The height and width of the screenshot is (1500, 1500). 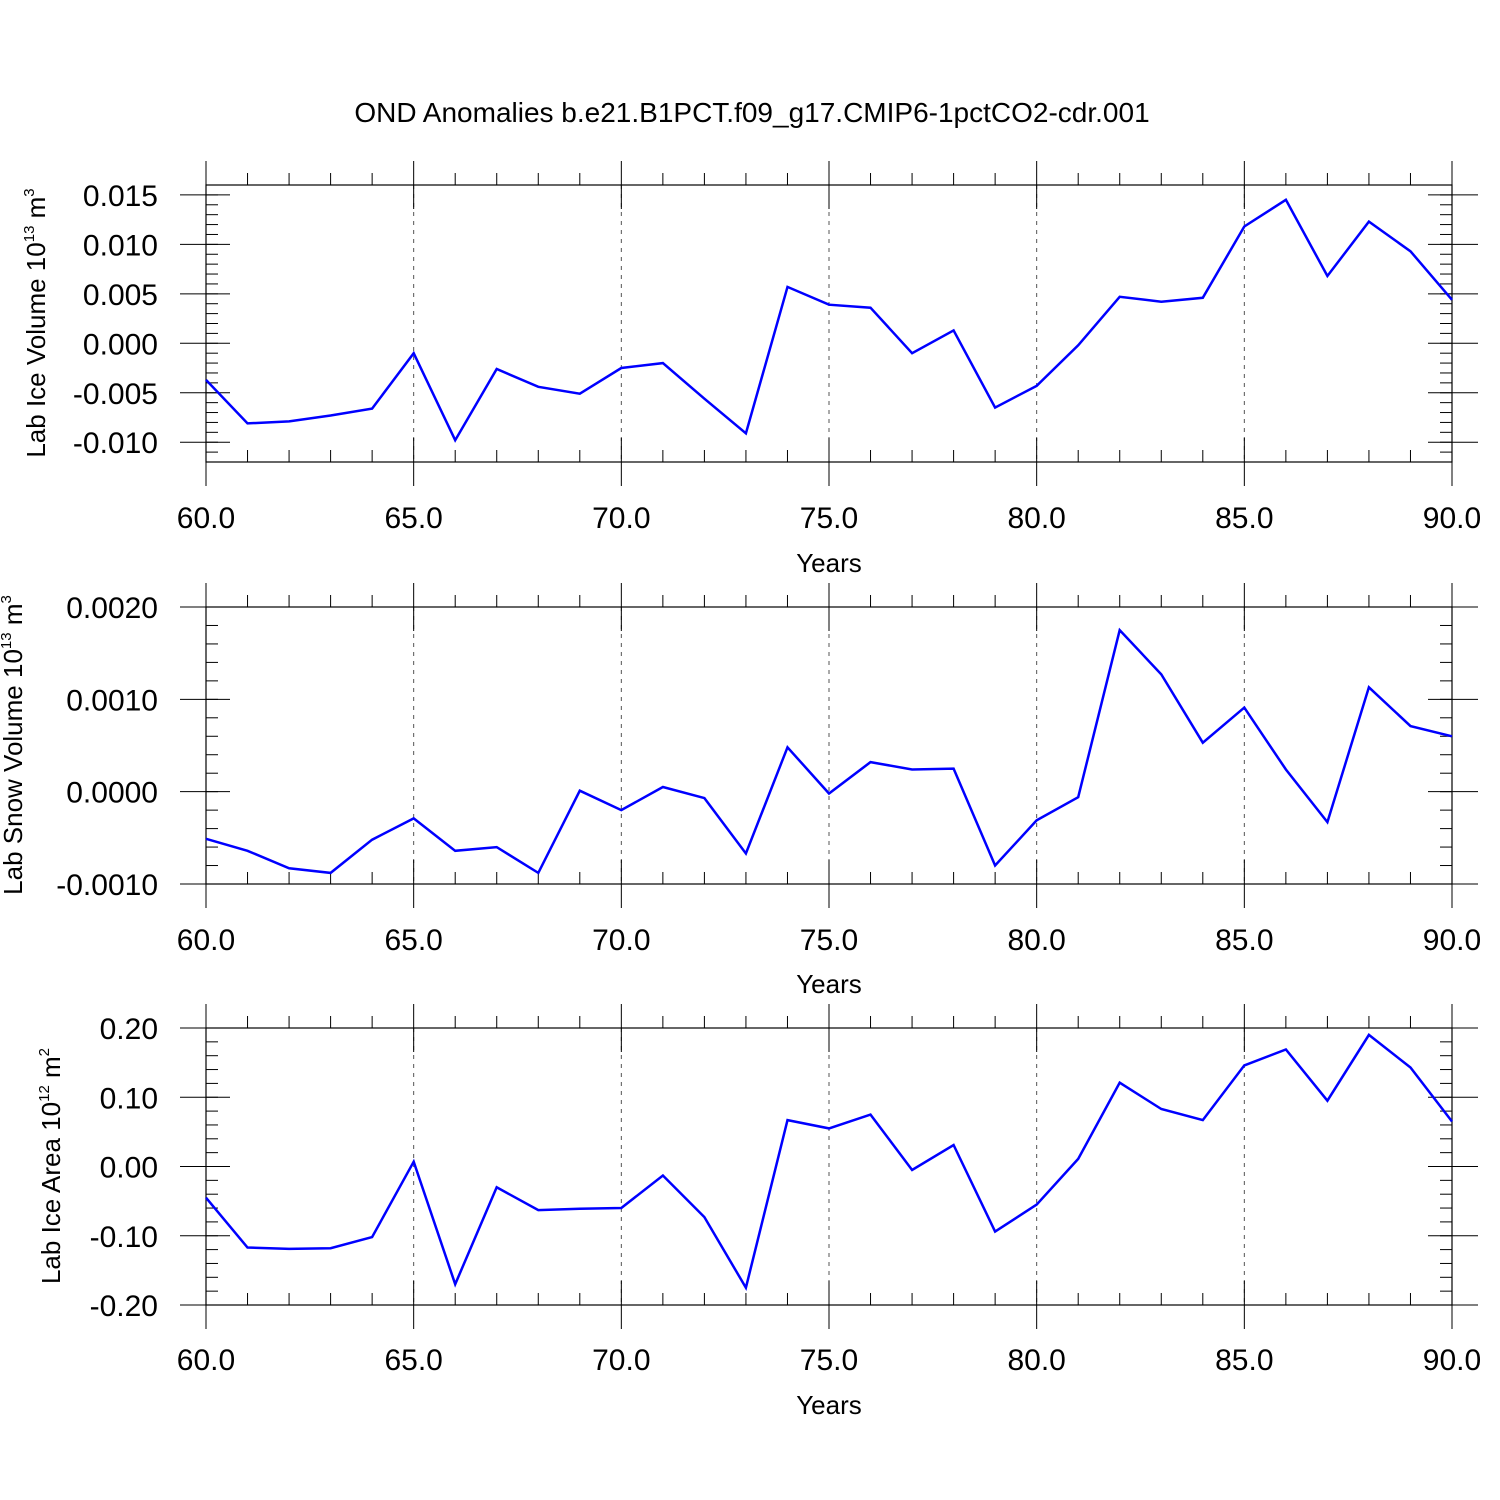 What do you see at coordinates (112, 608) in the screenshot?
I see `y-tick-label: 0.0020` at bounding box center [112, 608].